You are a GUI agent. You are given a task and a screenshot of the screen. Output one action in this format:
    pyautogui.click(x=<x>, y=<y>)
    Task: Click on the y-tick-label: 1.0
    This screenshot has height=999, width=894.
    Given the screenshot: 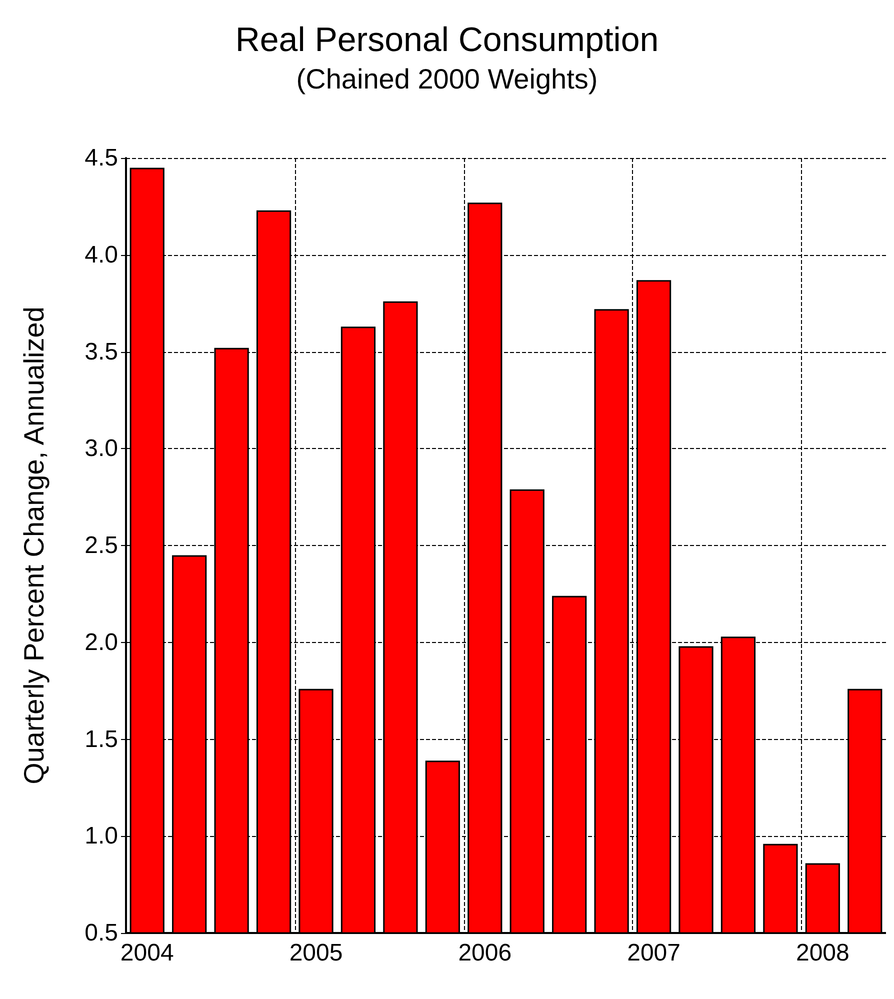 What is the action you would take?
    pyautogui.click(x=101, y=836)
    